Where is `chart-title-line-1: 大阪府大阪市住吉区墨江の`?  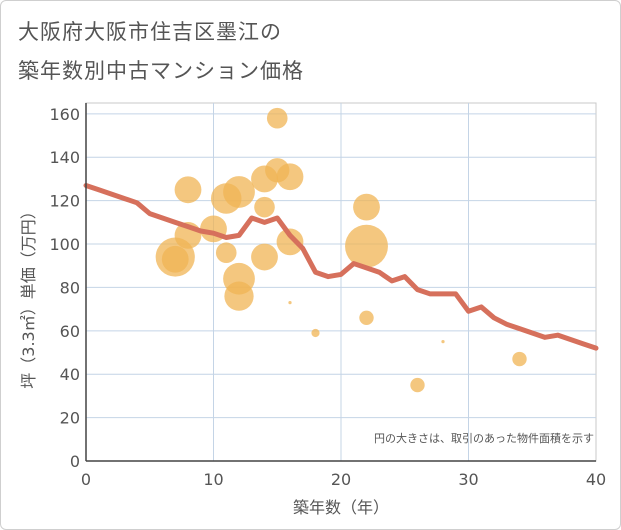
chart-title-line-1: 大阪府大阪市住吉区墨江の is located at coordinates (150, 32).